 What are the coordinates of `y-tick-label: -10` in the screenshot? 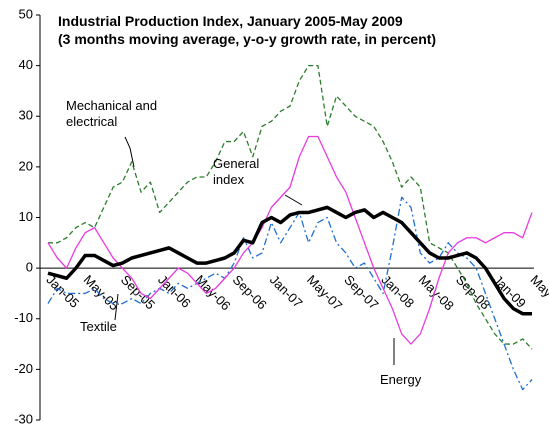 It's located at (23, 317).